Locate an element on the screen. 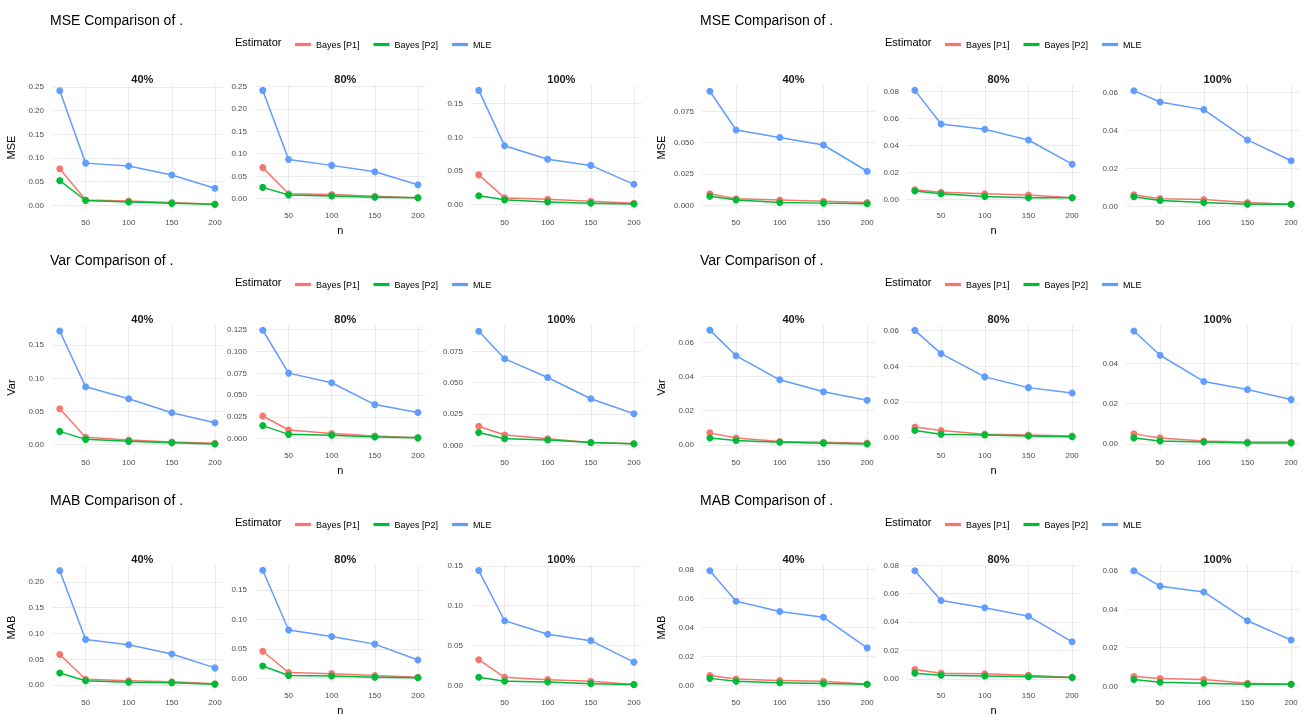 This screenshot has width=1307, height=717. y-tick-label: 0.25 is located at coordinates (239, 86).